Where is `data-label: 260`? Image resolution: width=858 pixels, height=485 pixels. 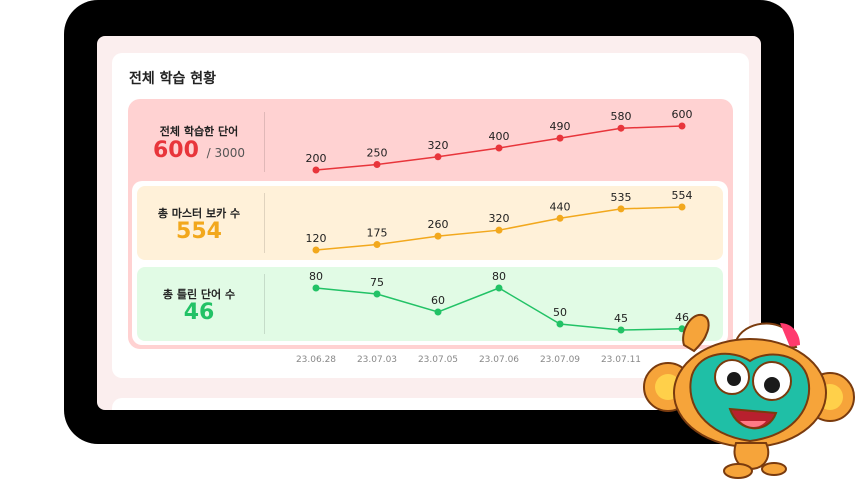 data-label: 260 is located at coordinates (438, 224).